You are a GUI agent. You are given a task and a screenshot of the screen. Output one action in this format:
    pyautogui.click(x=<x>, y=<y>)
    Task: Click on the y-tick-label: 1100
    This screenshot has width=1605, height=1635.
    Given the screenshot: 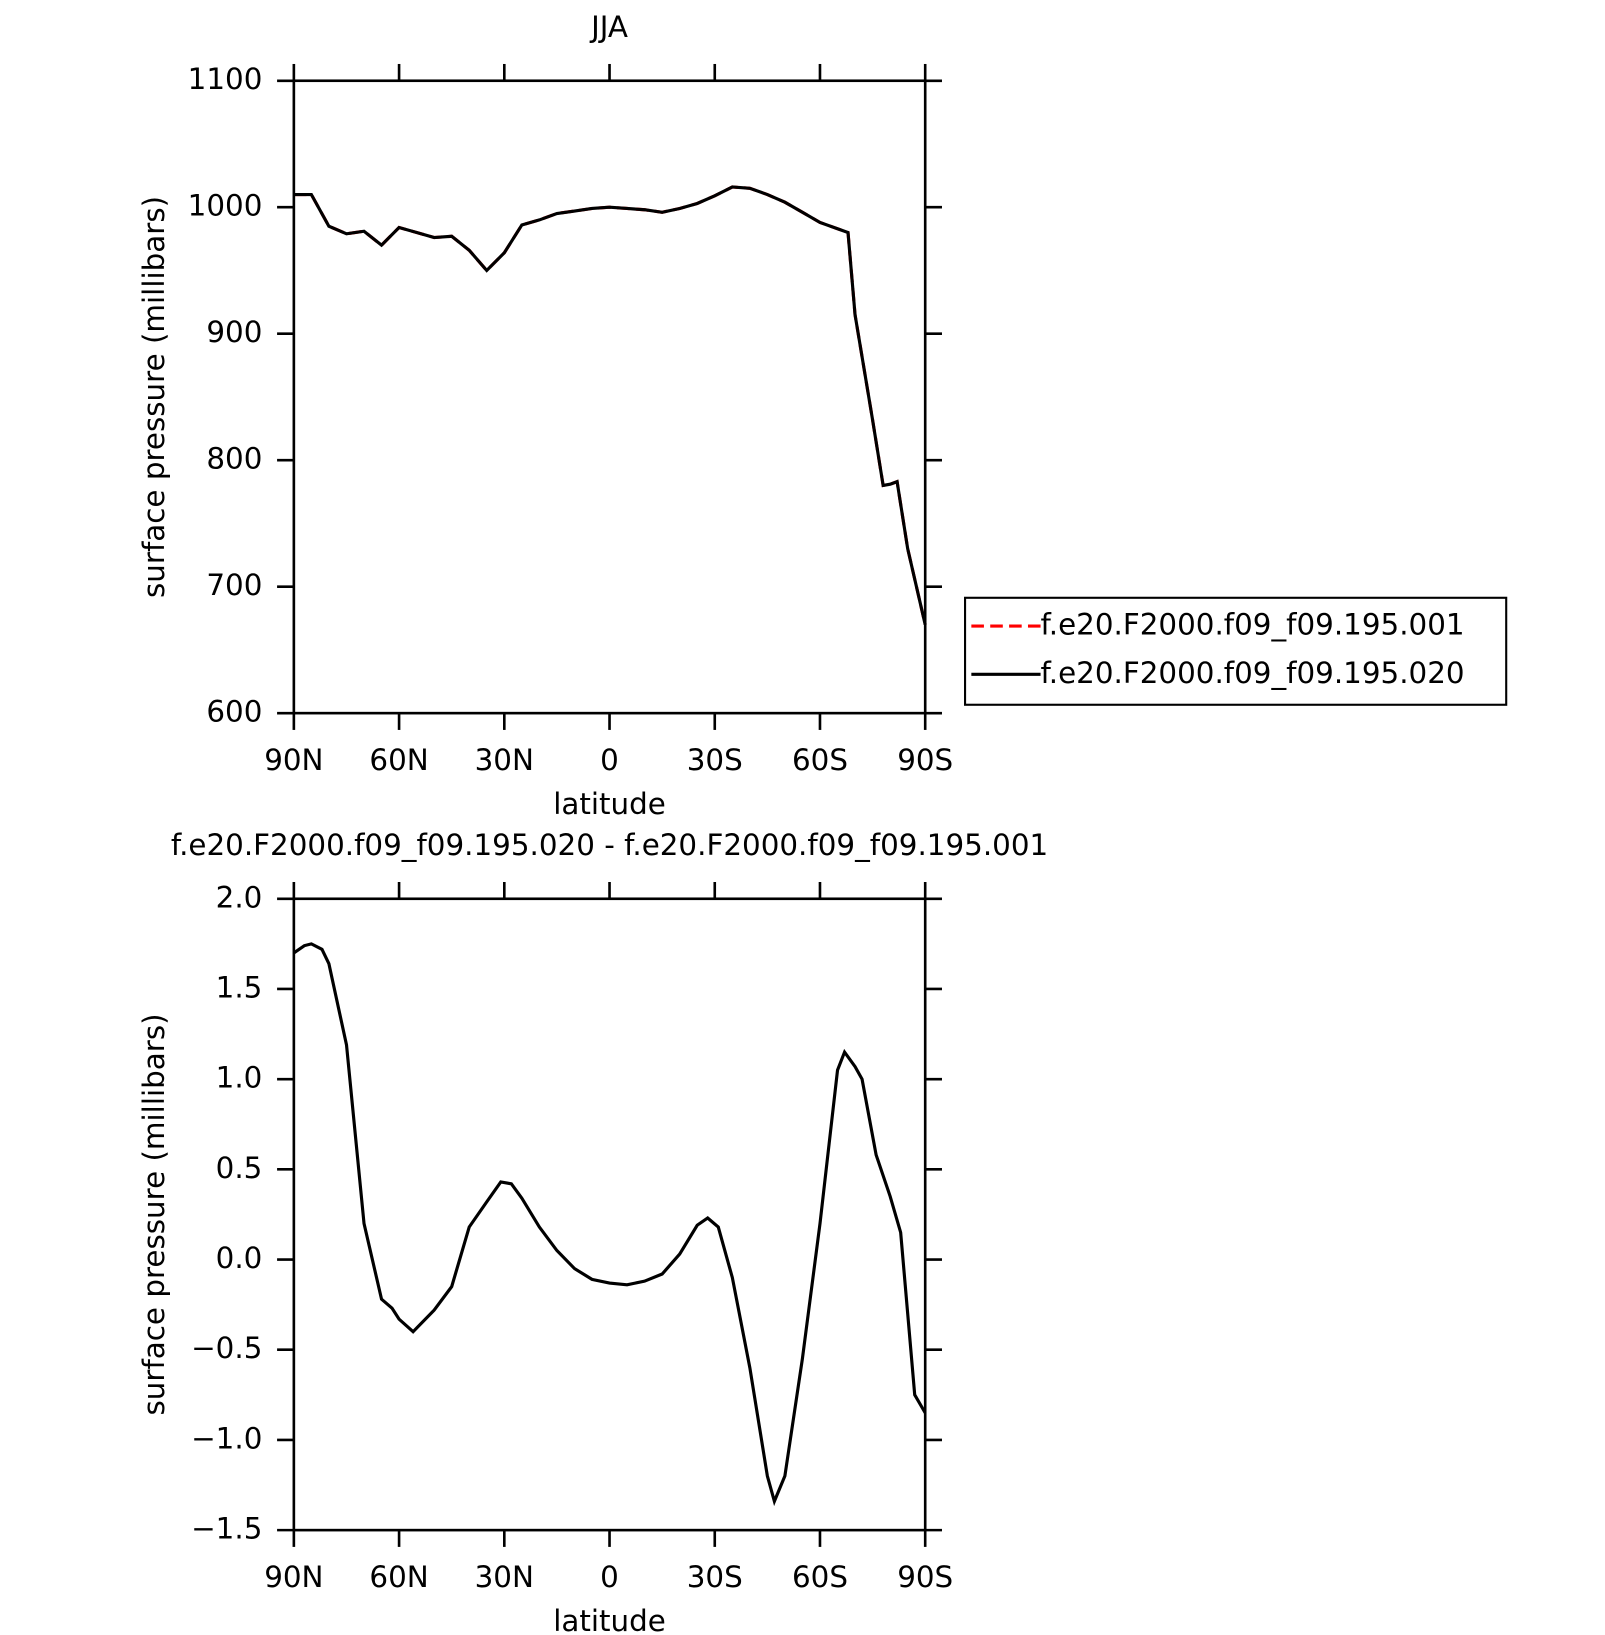 What is the action you would take?
    pyautogui.click(x=225, y=79)
    